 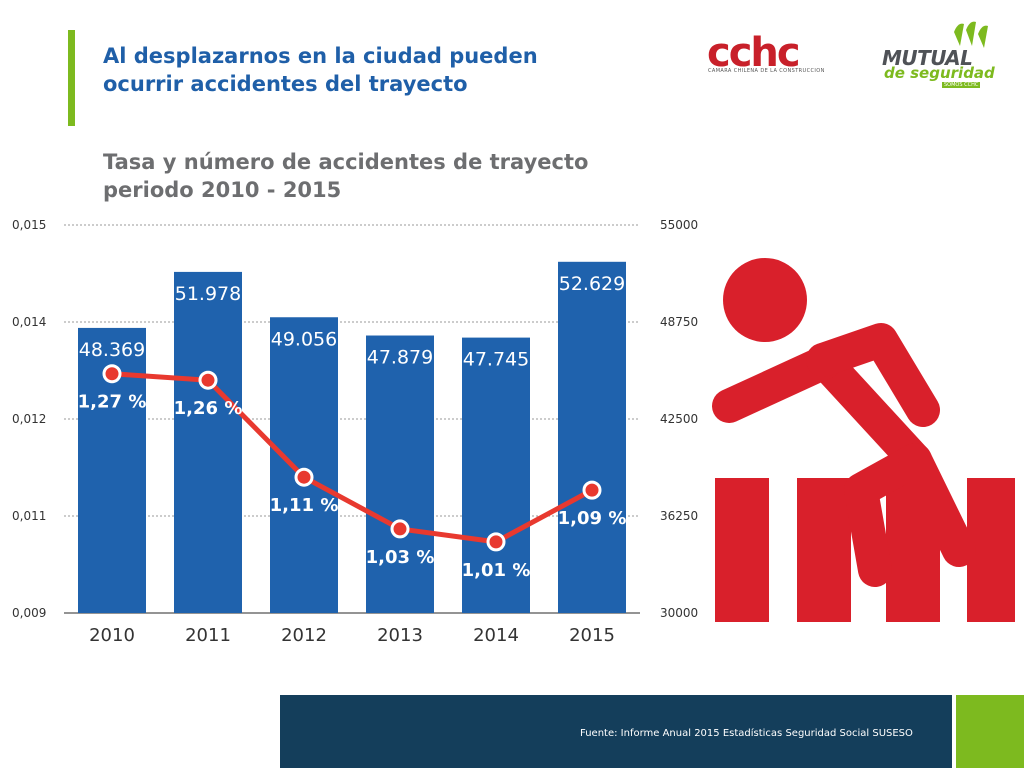 I want to click on bar-value-label: 47.745, so click(x=496, y=360).